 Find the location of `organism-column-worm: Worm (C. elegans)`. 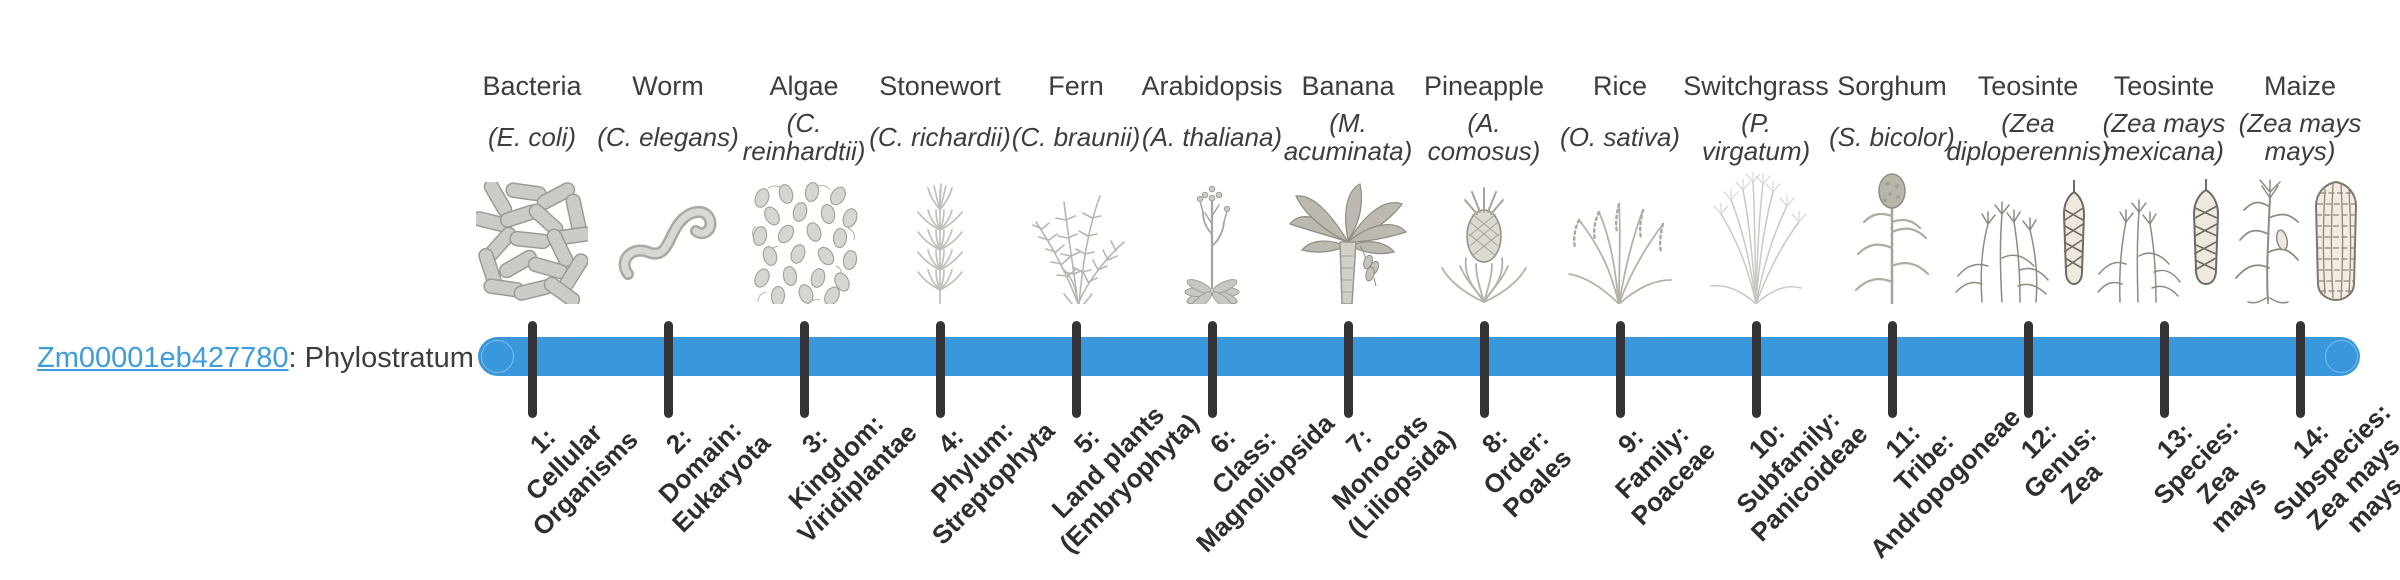

organism-column-worm: Worm (C. elegans) is located at coordinates (668, 185).